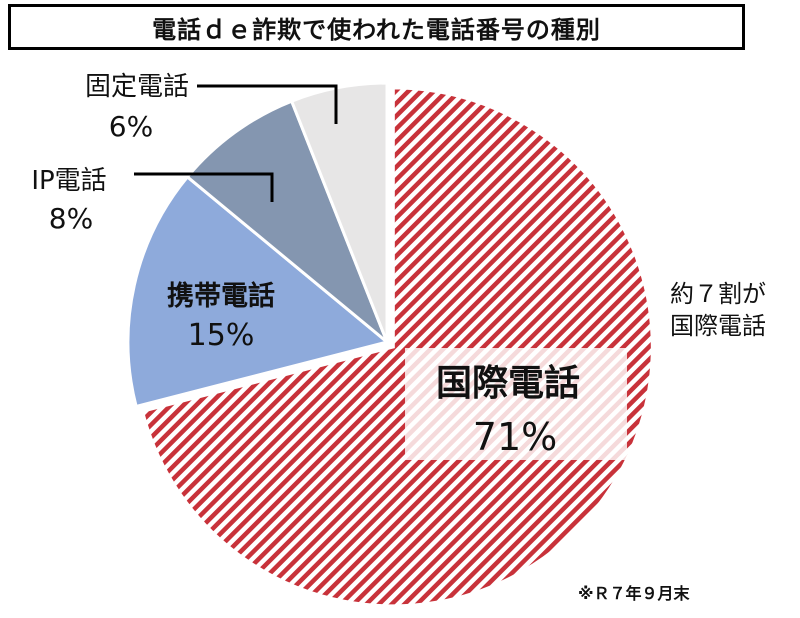 Image resolution: width=800 pixels, height=618 pixels. I want to click on slice-label-fixed-name: 固定電話, so click(137, 87).